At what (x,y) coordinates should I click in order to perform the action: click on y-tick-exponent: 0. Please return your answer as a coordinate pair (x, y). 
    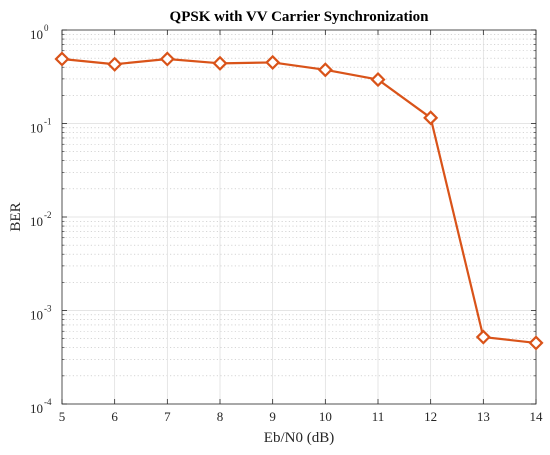
    Looking at the image, I should click on (46, 28).